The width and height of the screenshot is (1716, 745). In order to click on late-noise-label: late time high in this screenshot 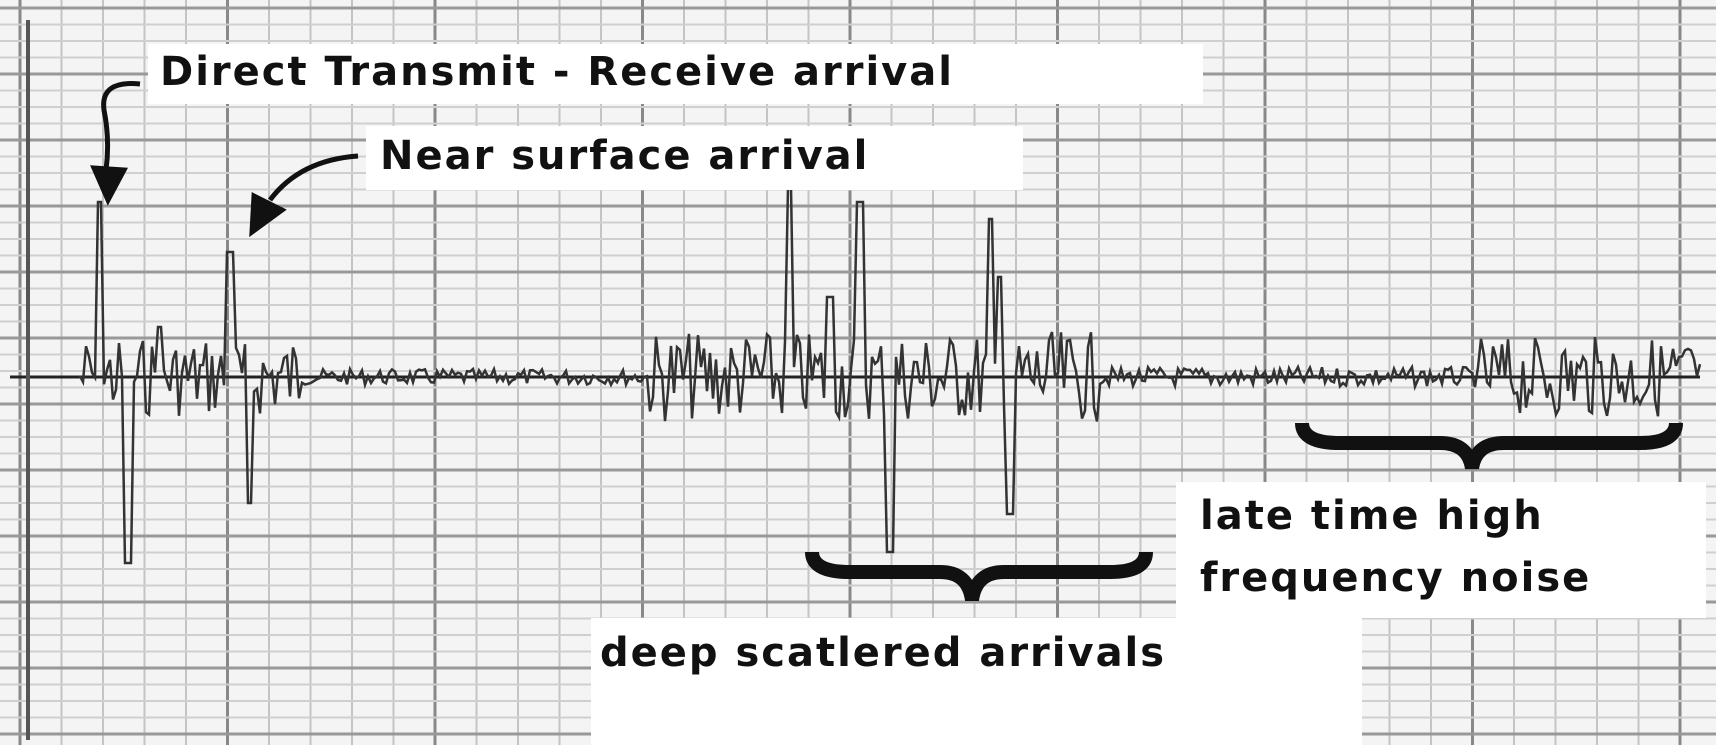, I will do `click(1372, 516)`.